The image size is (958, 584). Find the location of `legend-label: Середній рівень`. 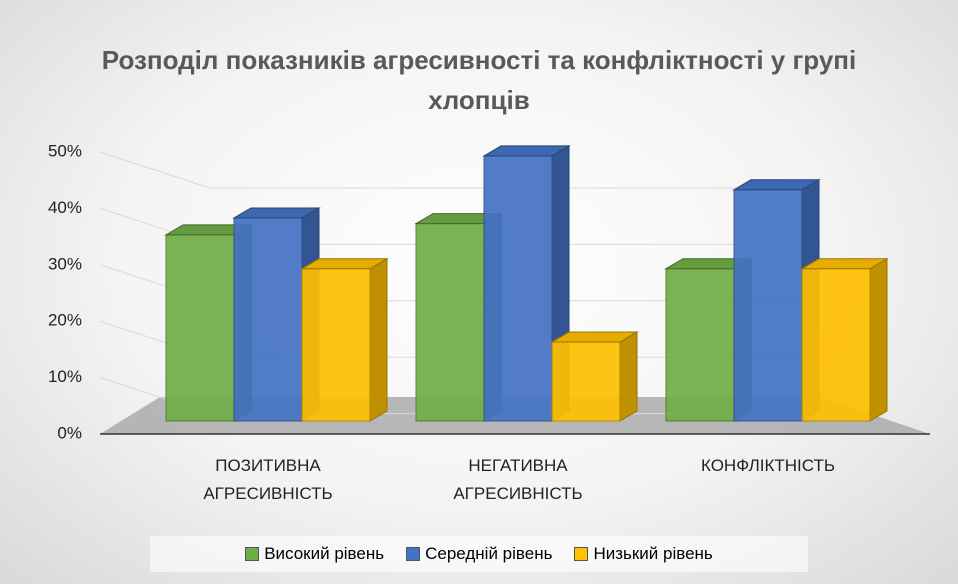

legend-label: Середній рівень is located at coordinates (489, 553).